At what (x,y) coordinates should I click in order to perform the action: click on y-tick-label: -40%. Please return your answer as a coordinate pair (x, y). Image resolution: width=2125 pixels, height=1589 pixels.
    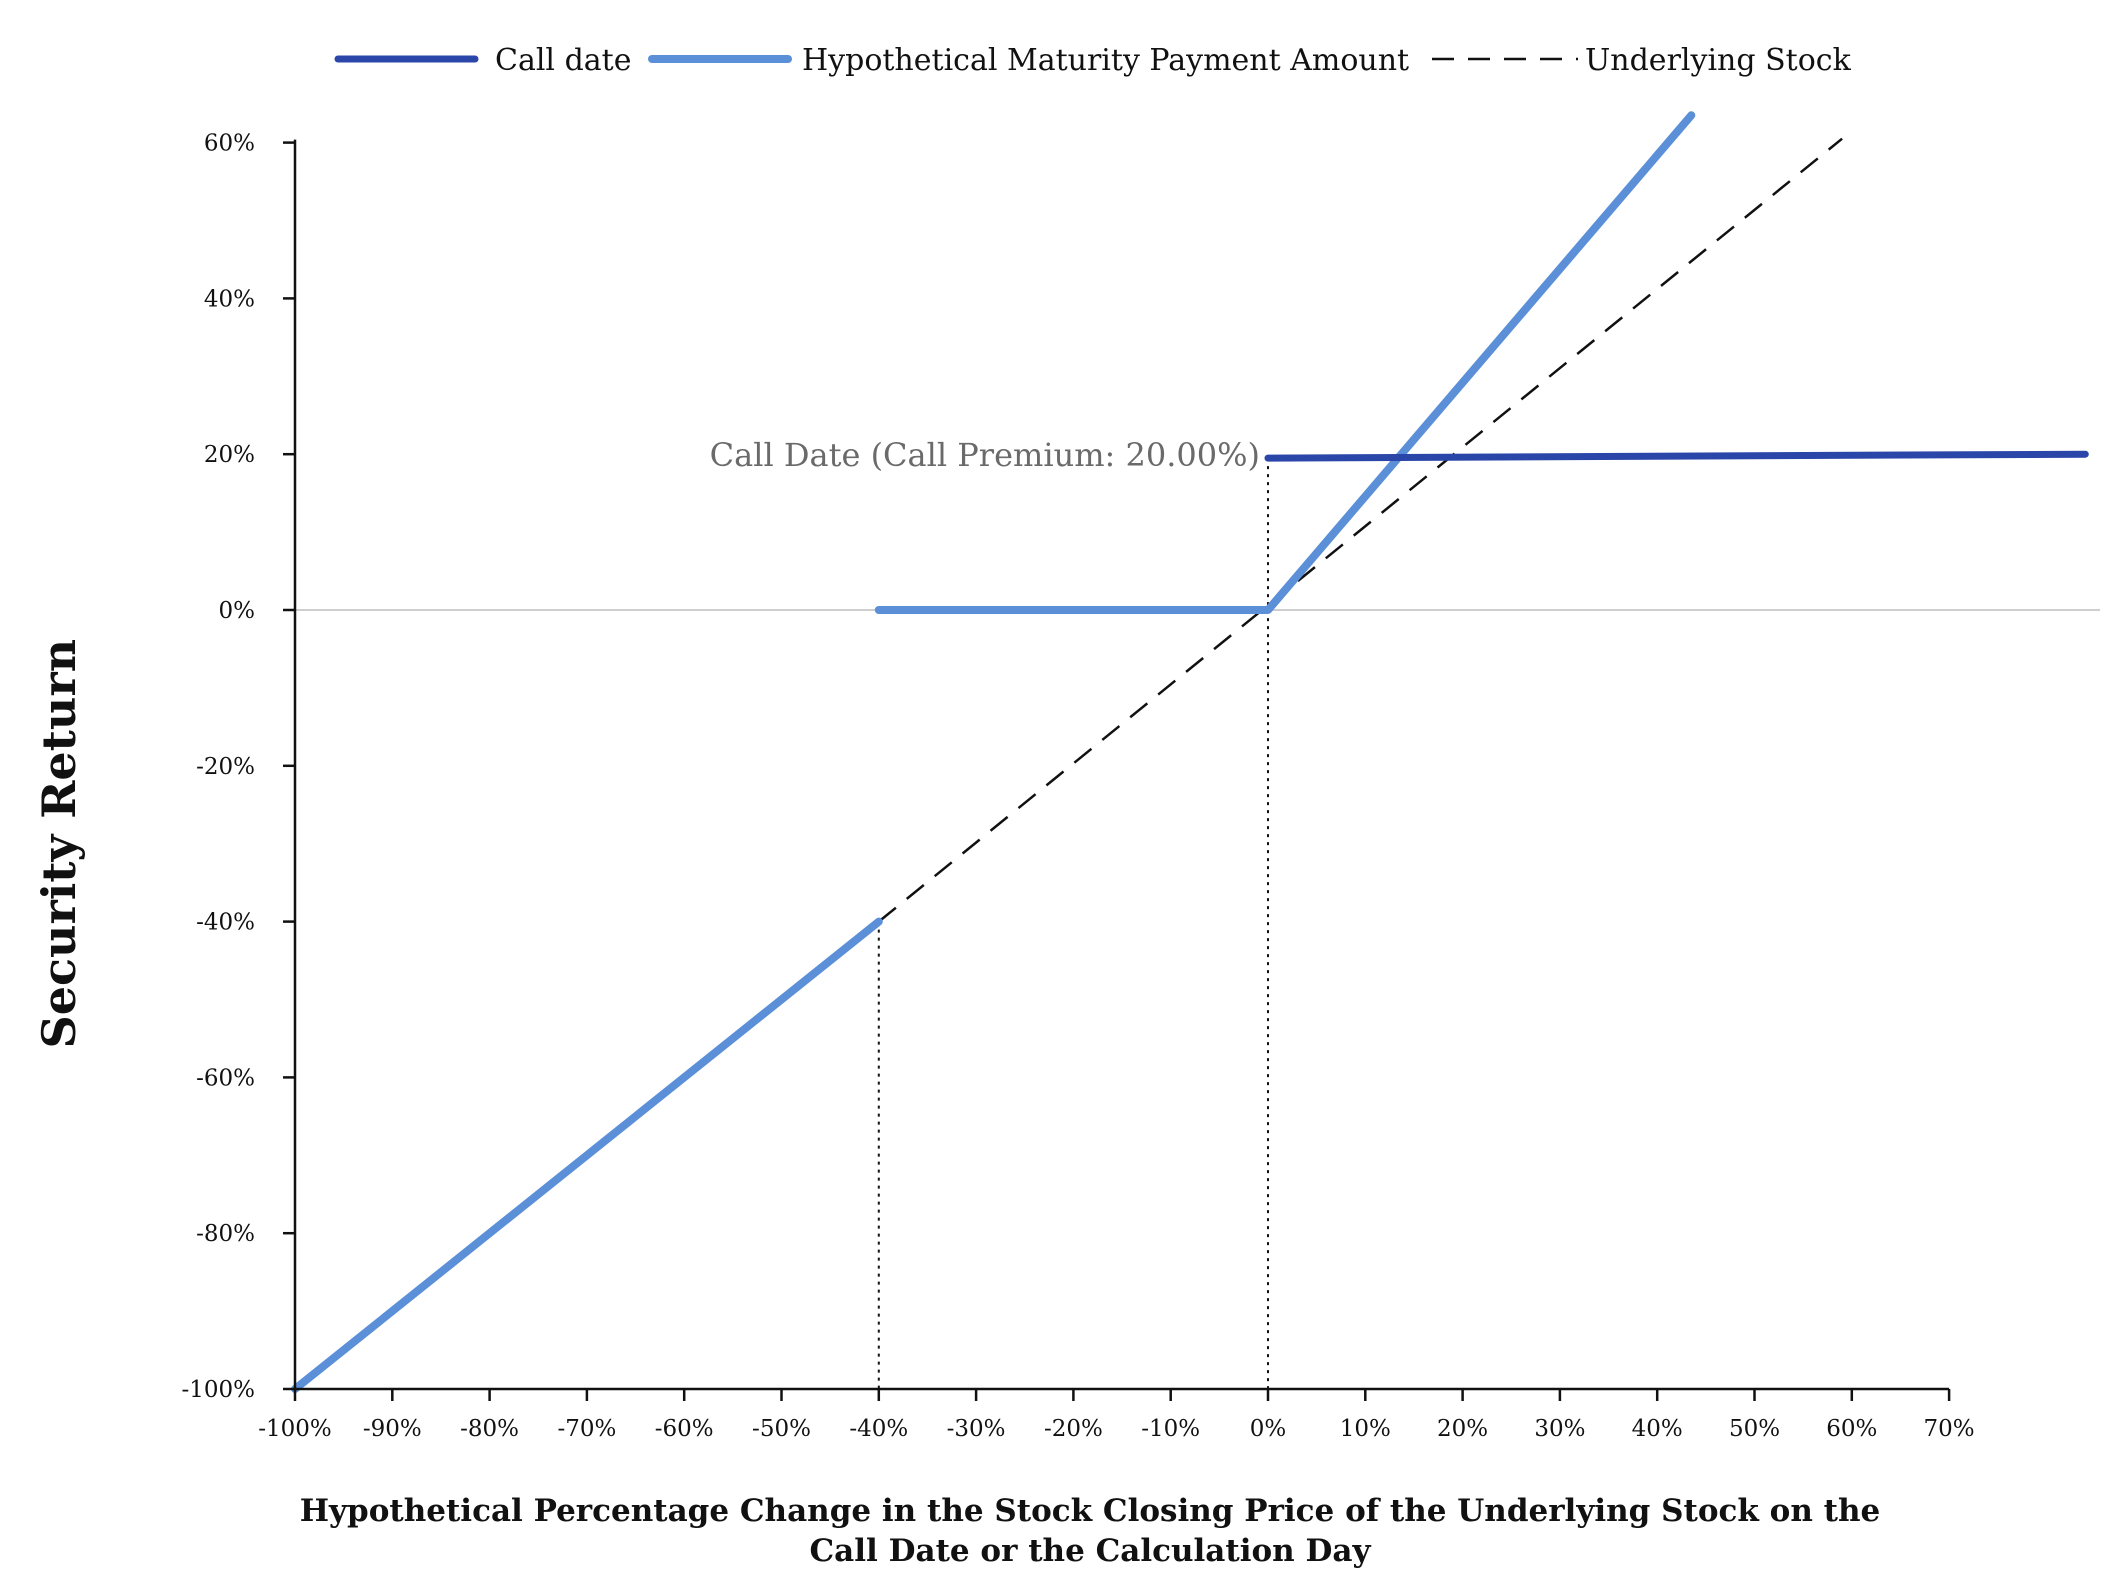
    Looking at the image, I should click on (225, 923).